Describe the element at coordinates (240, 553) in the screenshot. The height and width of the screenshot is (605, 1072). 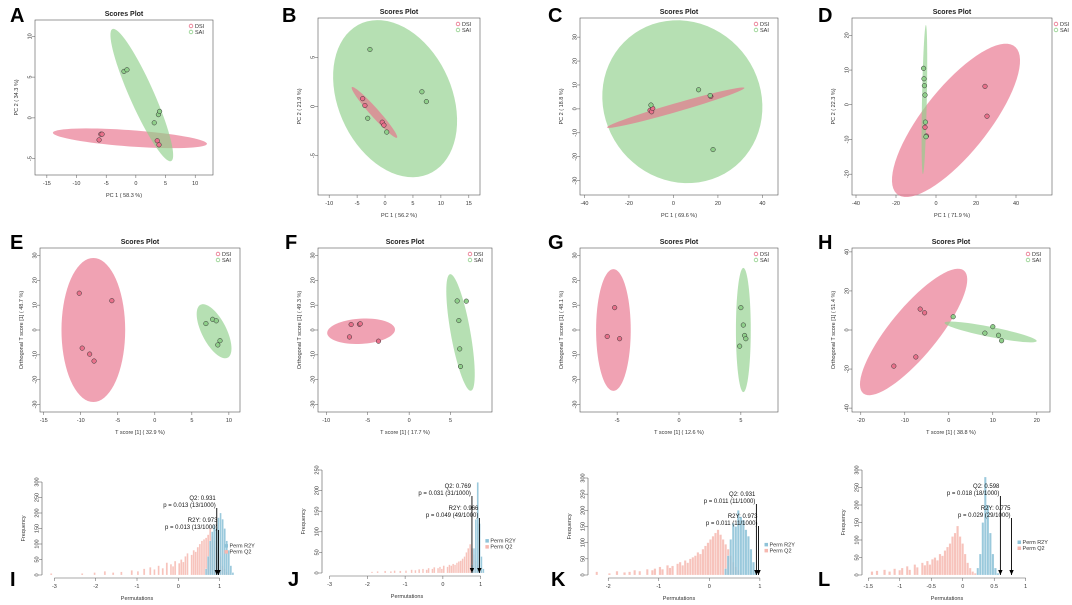
I see `legend-label: Perm Q2` at that location.